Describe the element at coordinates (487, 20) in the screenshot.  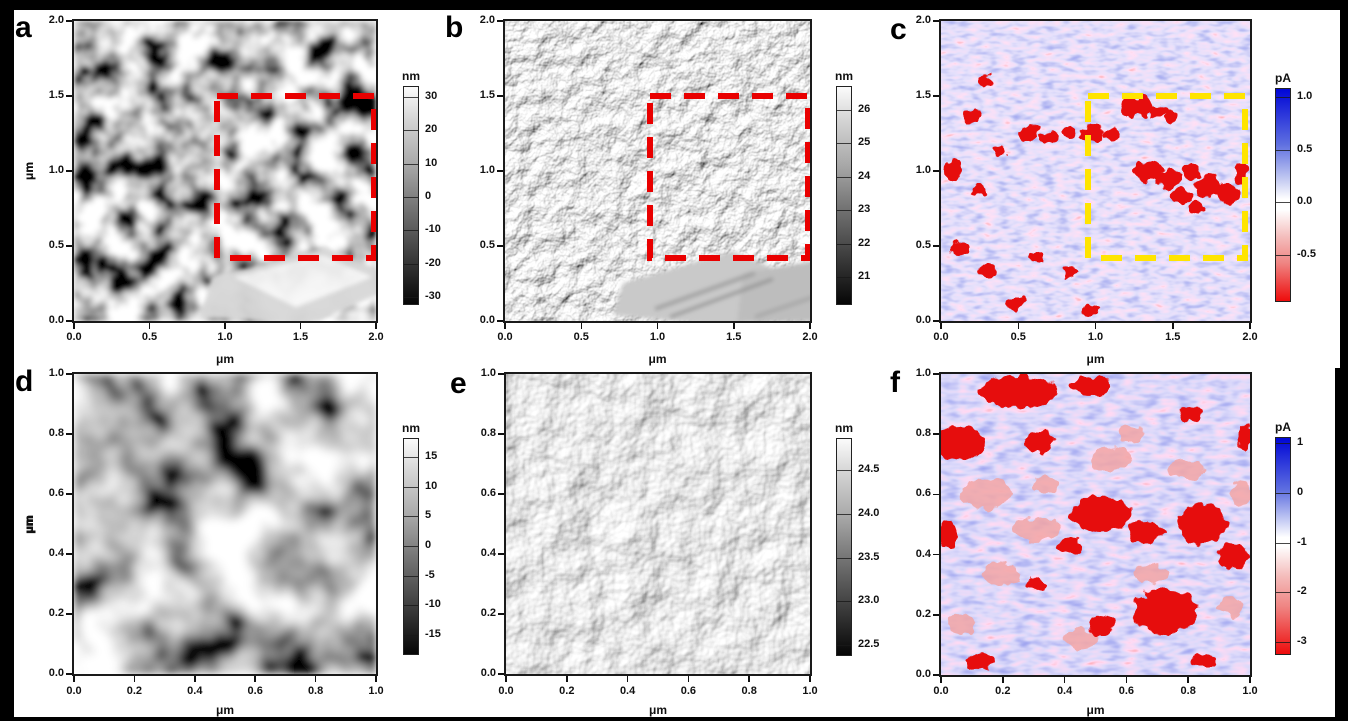
I see `y-tick-label-b: 2.0` at that location.